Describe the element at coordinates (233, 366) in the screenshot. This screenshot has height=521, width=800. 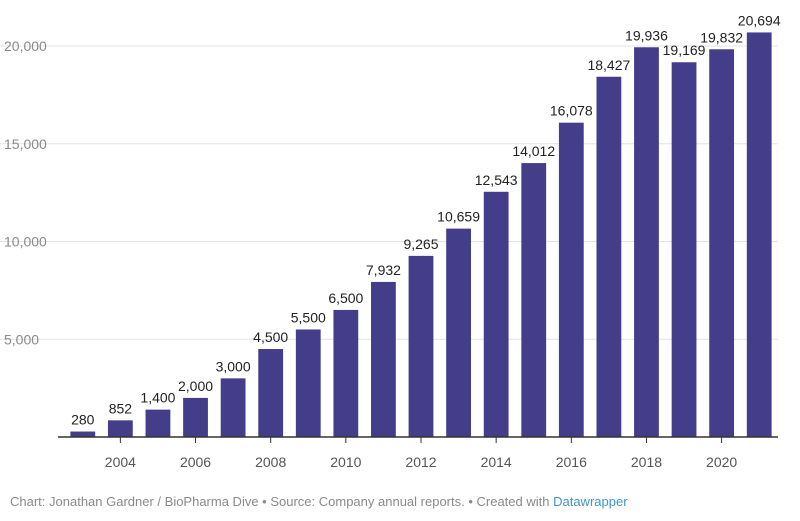
I see `data-label-2007: 3,000` at that location.